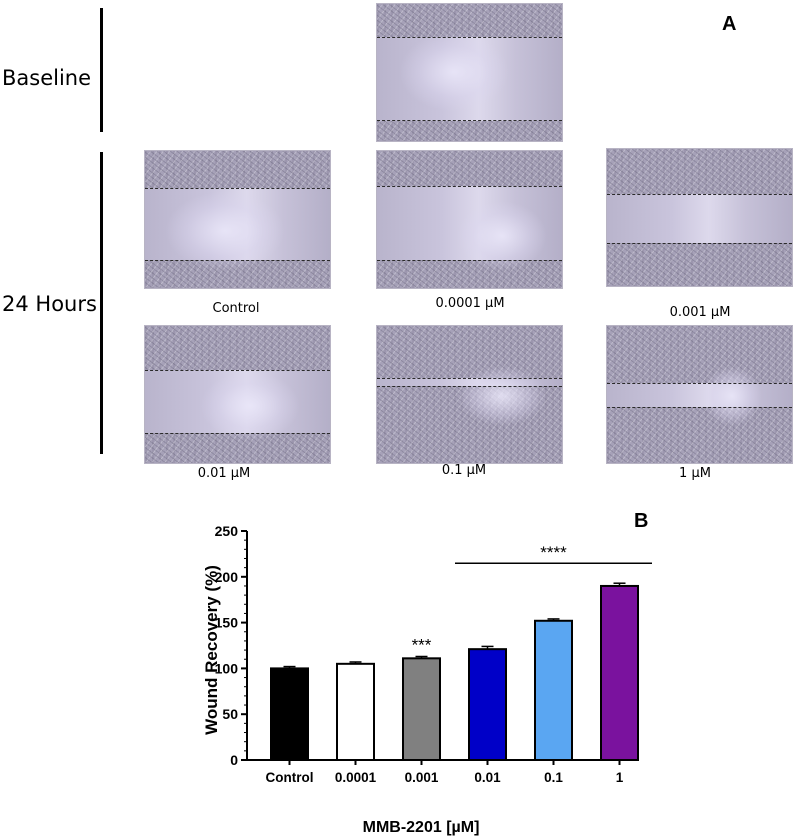  I want to click on y-tick-label-150: 150, so click(227, 623).